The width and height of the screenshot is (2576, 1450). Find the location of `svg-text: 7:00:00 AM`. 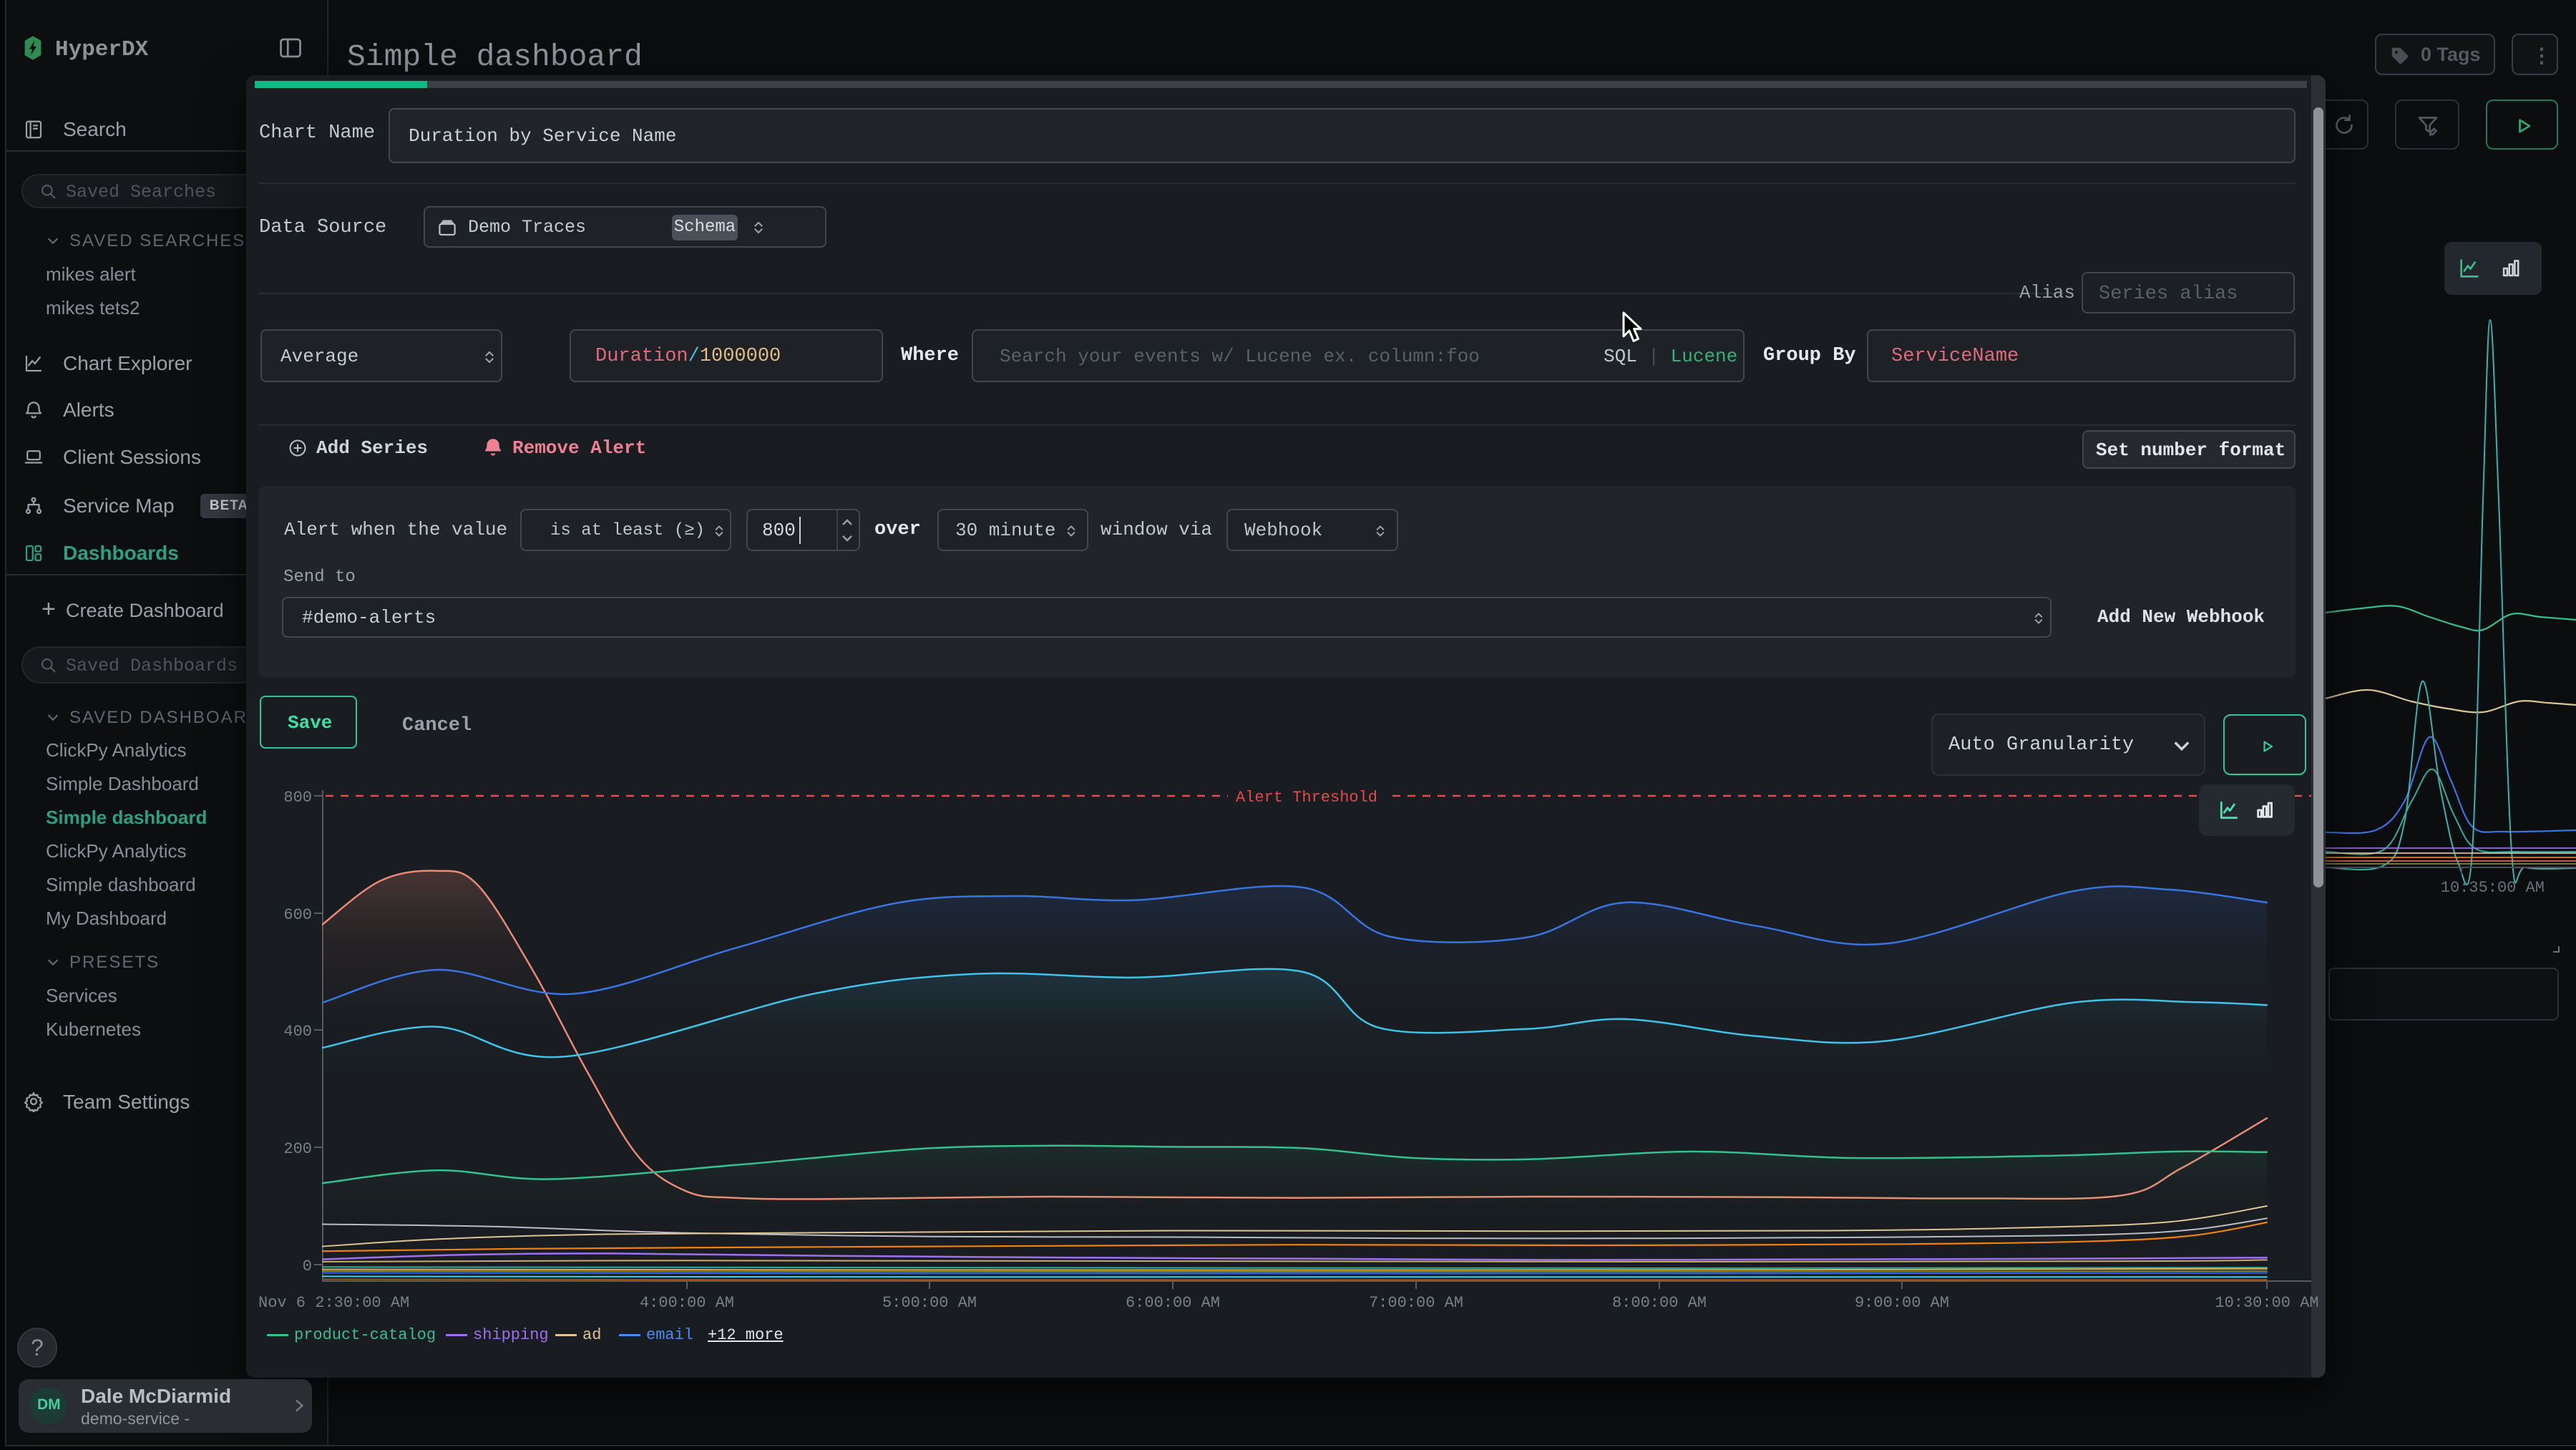

svg-text: 7:00:00 AM is located at coordinates (1416, 1303).